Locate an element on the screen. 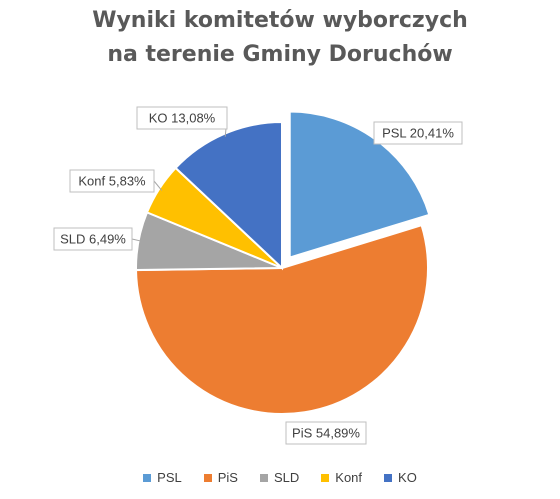 This screenshot has width=560, height=499. data-label-sld: SLD 6,49% is located at coordinates (93, 239).